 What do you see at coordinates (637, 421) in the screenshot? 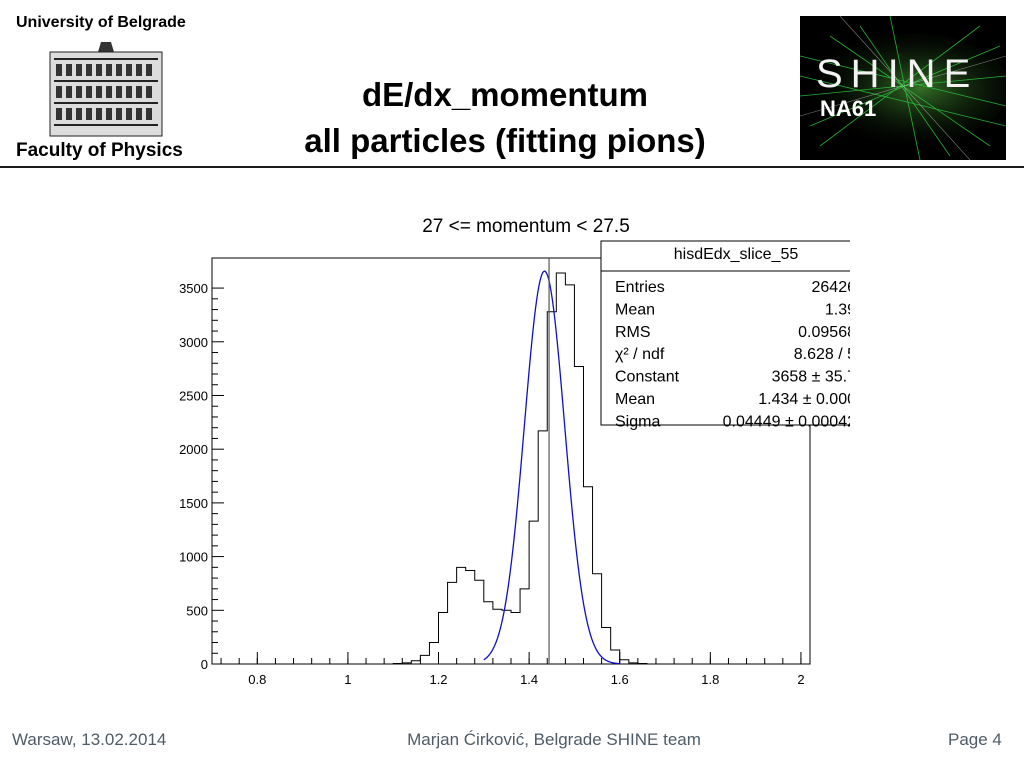
I see `stats-row-label: Sigma` at bounding box center [637, 421].